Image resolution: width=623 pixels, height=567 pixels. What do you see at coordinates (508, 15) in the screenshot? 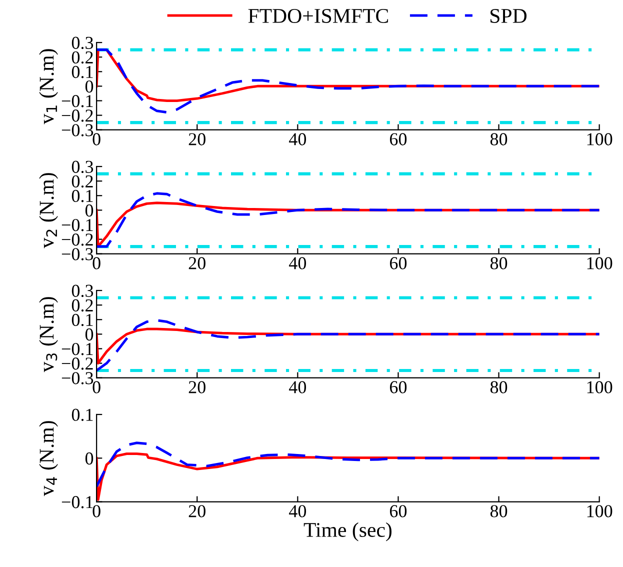
I see `legend-label: SPD` at bounding box center [508, 15].